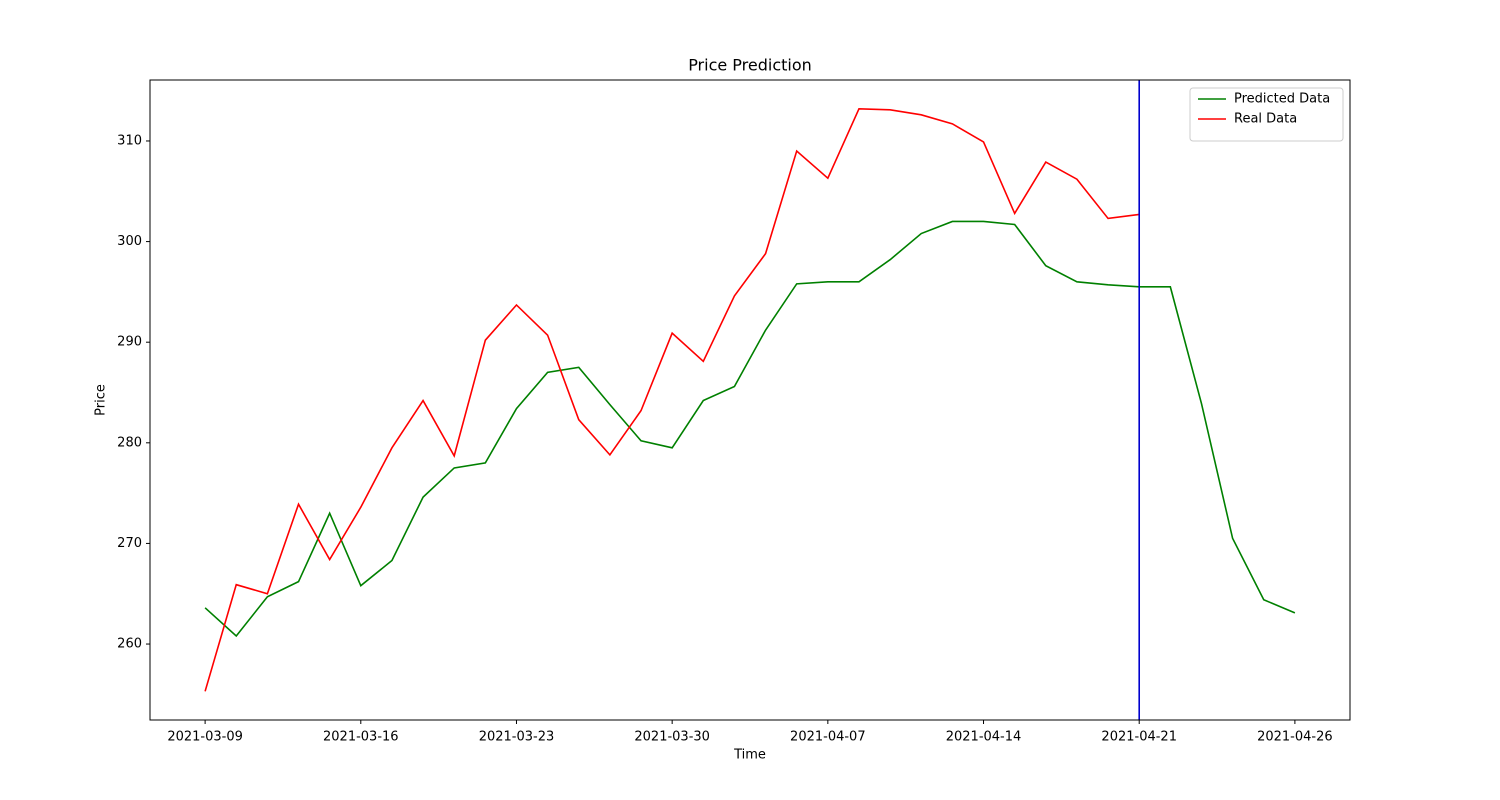  I want to click on x-tick-label: 2021-04-07, so click(828, 737).